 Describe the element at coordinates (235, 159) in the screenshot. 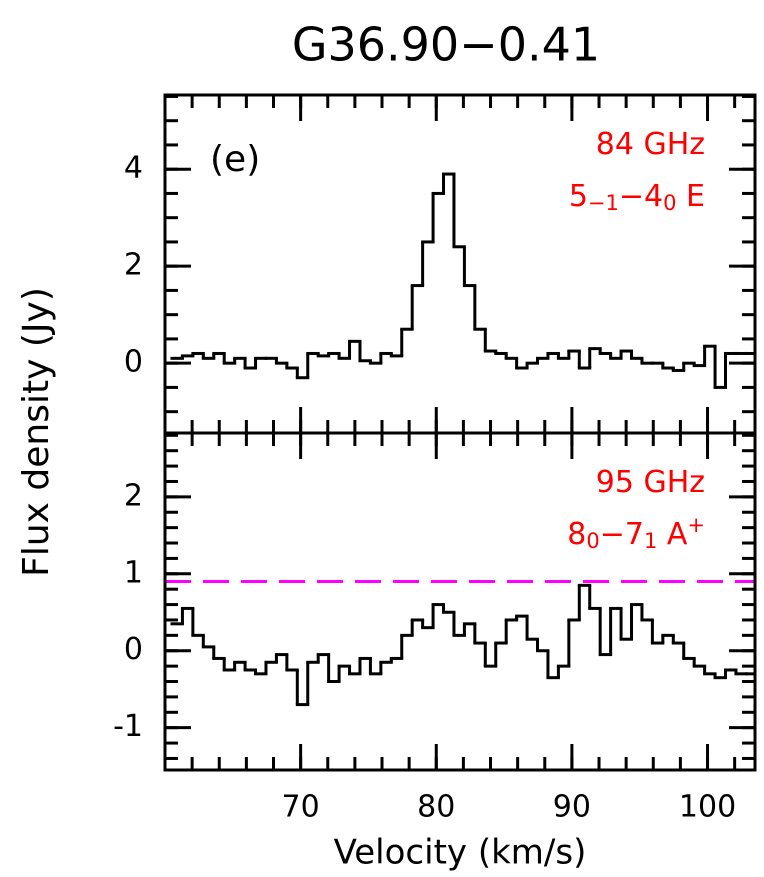

I see `panel-label: (e)` at that location.